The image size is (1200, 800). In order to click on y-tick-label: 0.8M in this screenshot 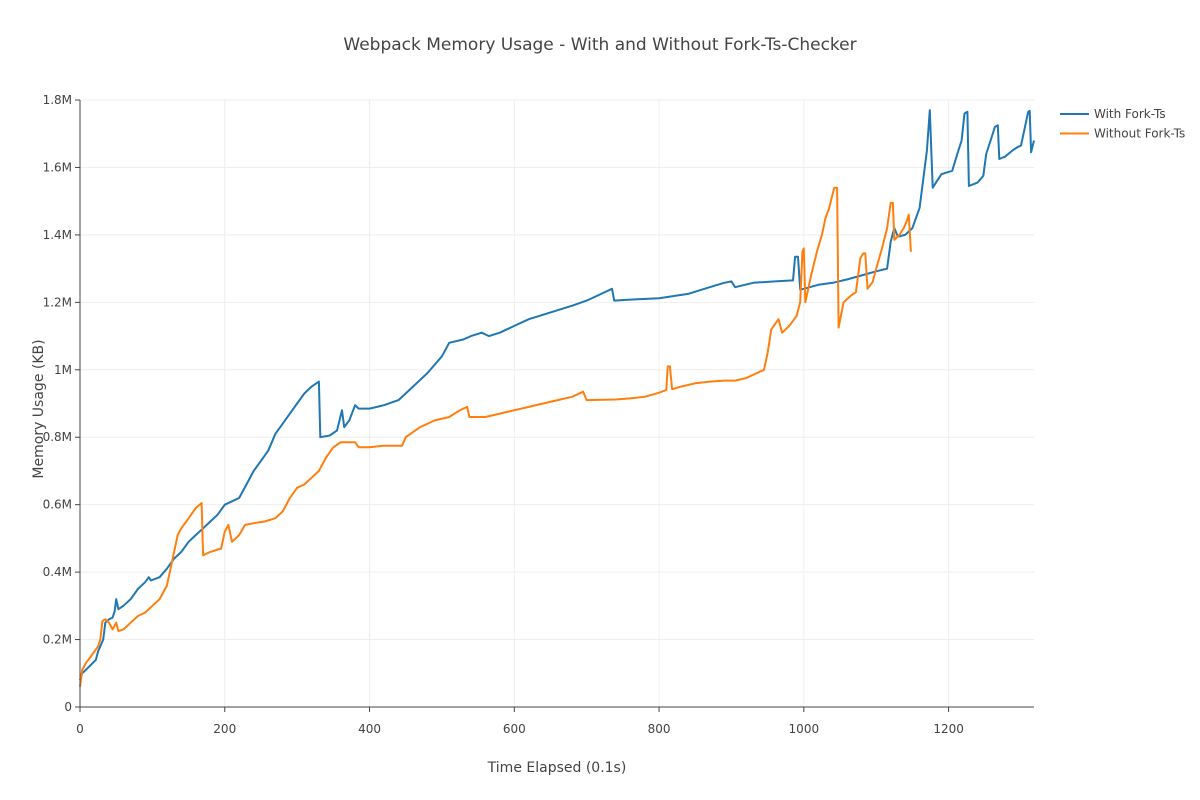, I will do `click(57, 437)`.